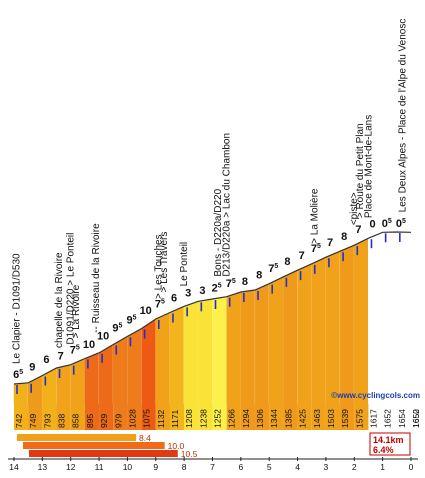 The image size is (425, 478). What do you see at coordinates (373, 418) in the screenshot?
I see `altitude-label: 1617` at bounding box center [373, 418].